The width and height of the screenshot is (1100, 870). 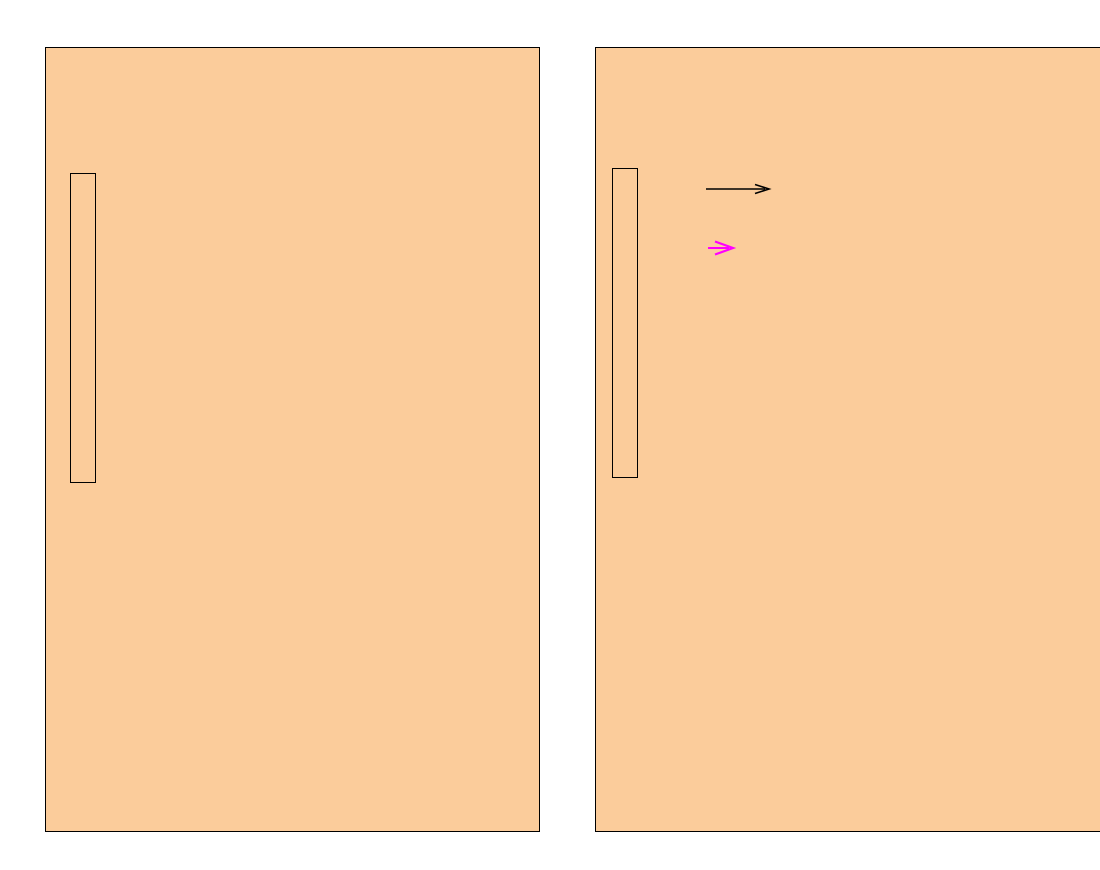 I want to click on sea-level-anomaly-colorbar, so click(x=83, y=328).